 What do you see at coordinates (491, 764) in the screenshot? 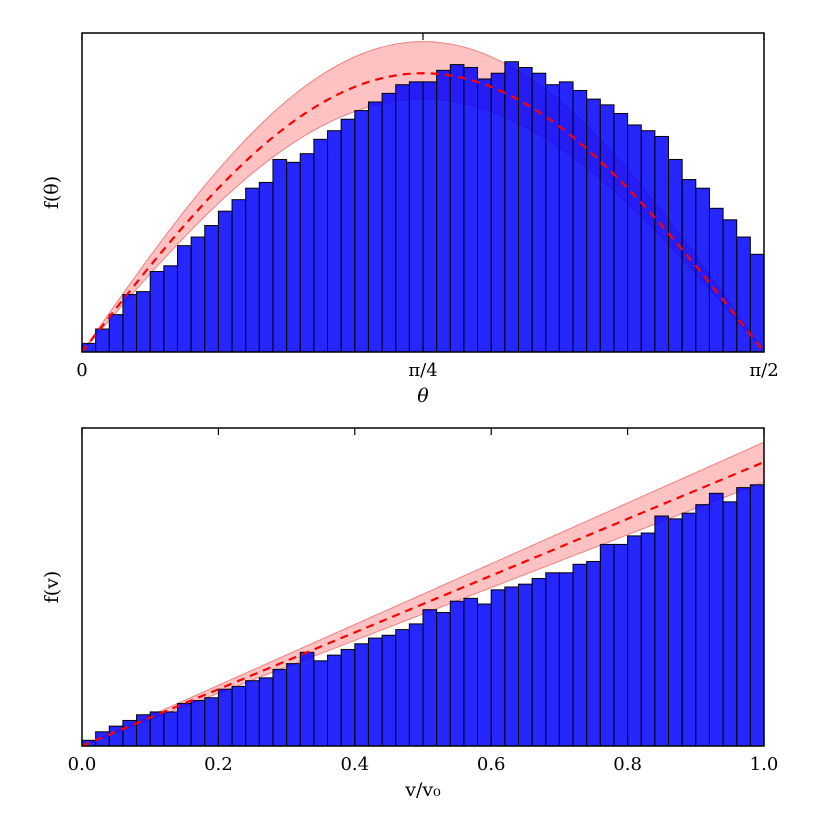
I see `x-tick-label: 0.6` at bounding box center [491, 764].